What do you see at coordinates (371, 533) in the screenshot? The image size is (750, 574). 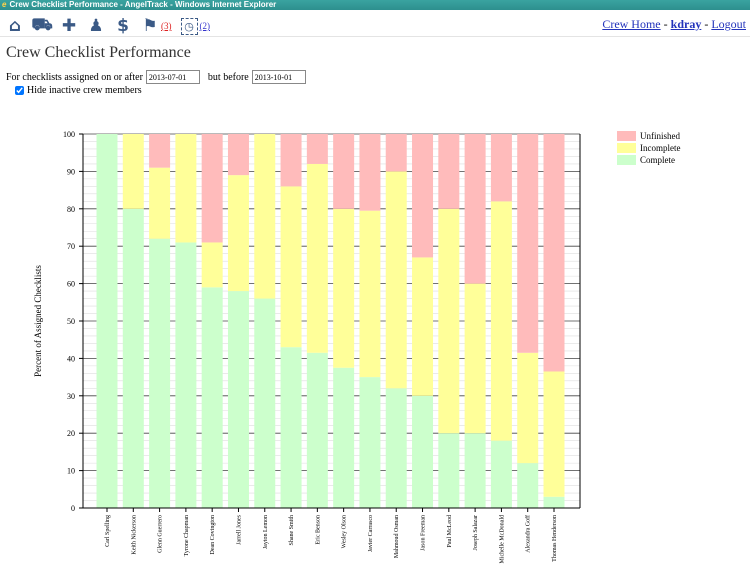 I see `x-tick-label: Javier Carrasco` at bounding box center [371, 533].